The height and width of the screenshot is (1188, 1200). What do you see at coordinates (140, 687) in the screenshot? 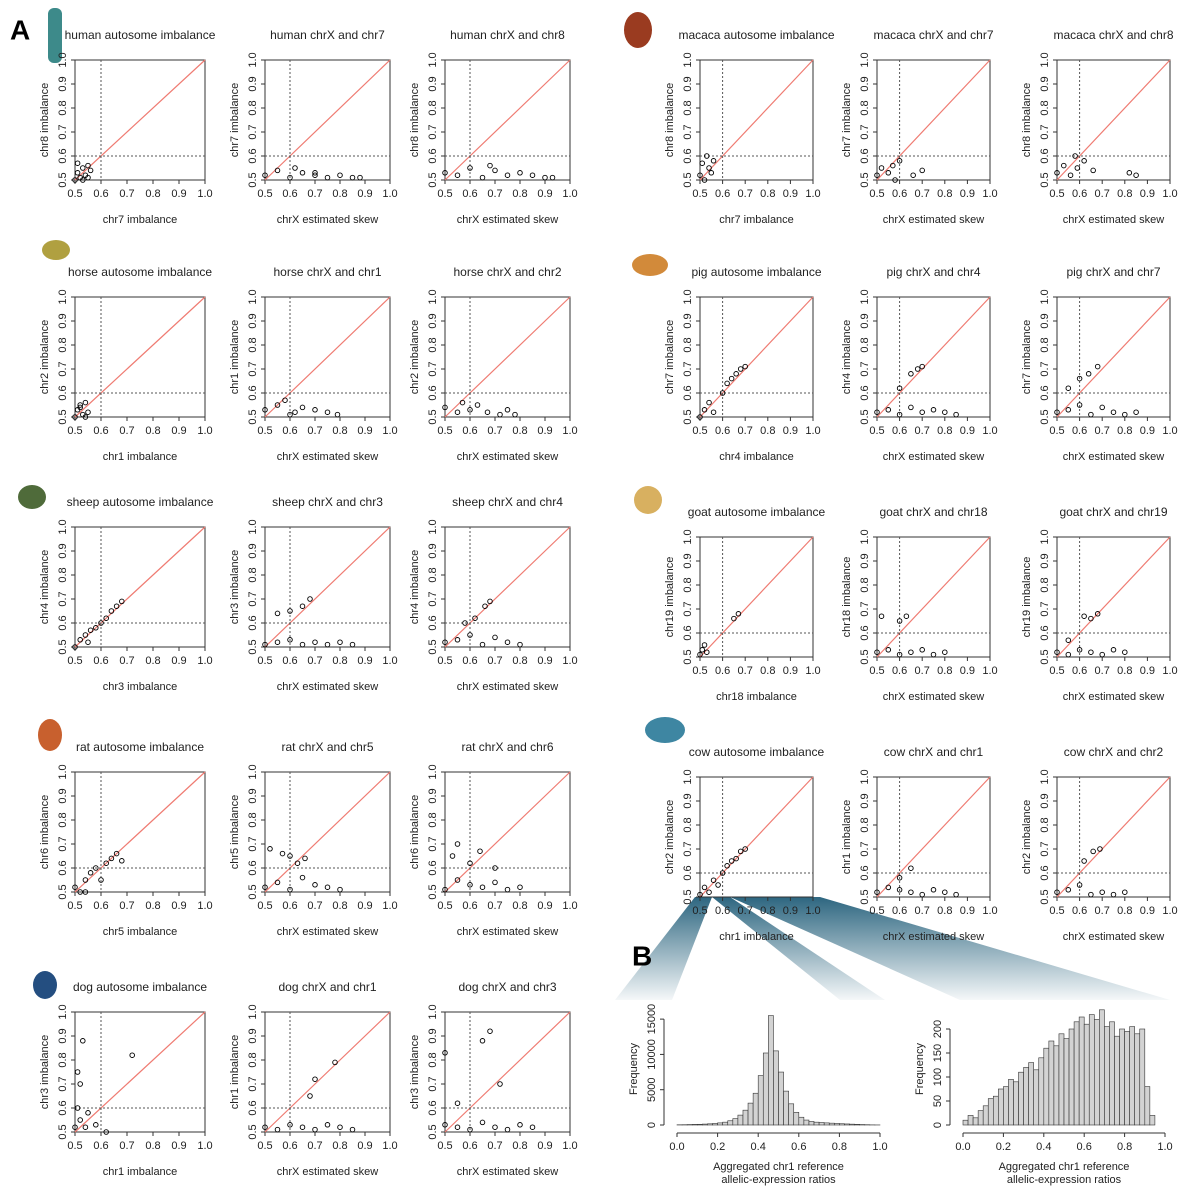
I see `x-axis-label: chr3 imbalance` at bounding box center [140, 687].